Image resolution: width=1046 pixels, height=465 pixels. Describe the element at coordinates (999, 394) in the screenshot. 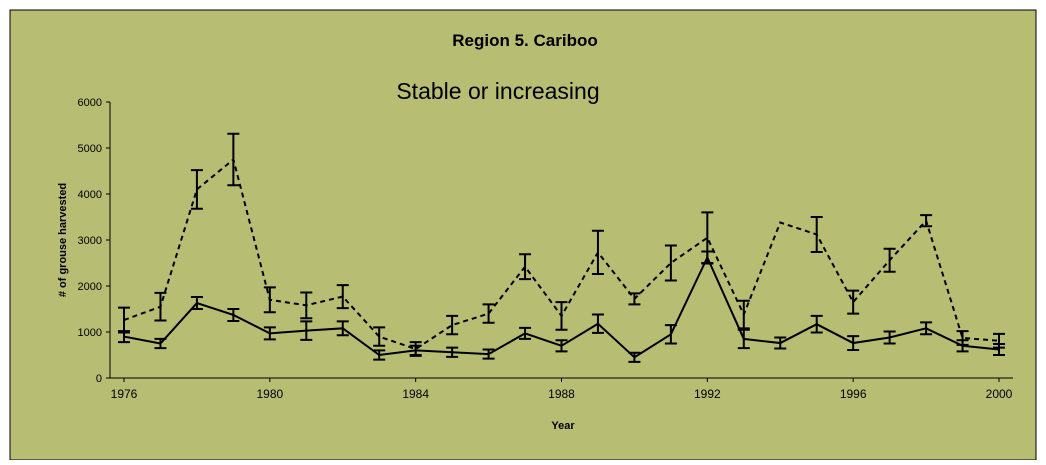

I see `x-tick-label: 2000` at that location.